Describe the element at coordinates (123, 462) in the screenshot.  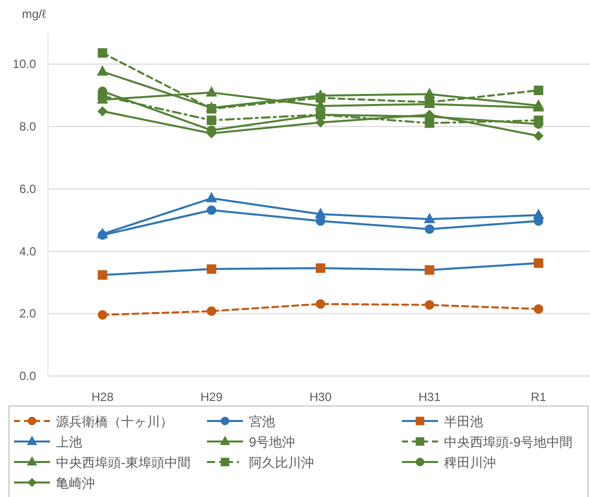
I see `legend-label: 中央西埠頭-東埠頭中間` at that location.